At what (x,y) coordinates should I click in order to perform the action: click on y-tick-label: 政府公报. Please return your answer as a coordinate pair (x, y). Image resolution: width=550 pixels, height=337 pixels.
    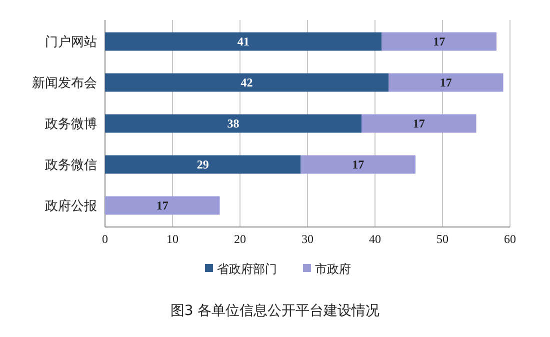
    Looking at the image, I should click on (71, 206).